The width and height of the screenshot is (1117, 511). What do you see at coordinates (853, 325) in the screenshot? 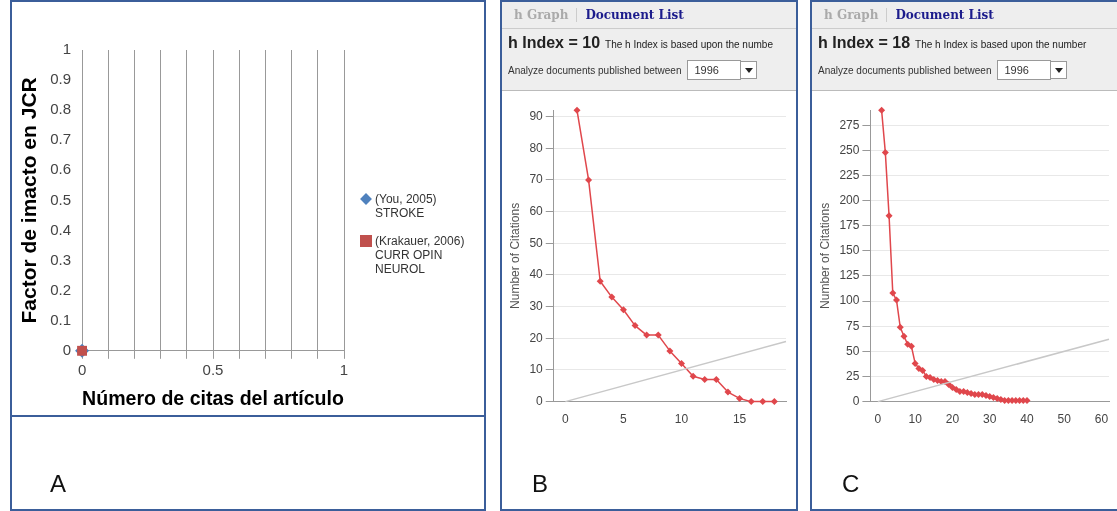
I see `y-tick-label: 75` at bounding box center [853, 325].